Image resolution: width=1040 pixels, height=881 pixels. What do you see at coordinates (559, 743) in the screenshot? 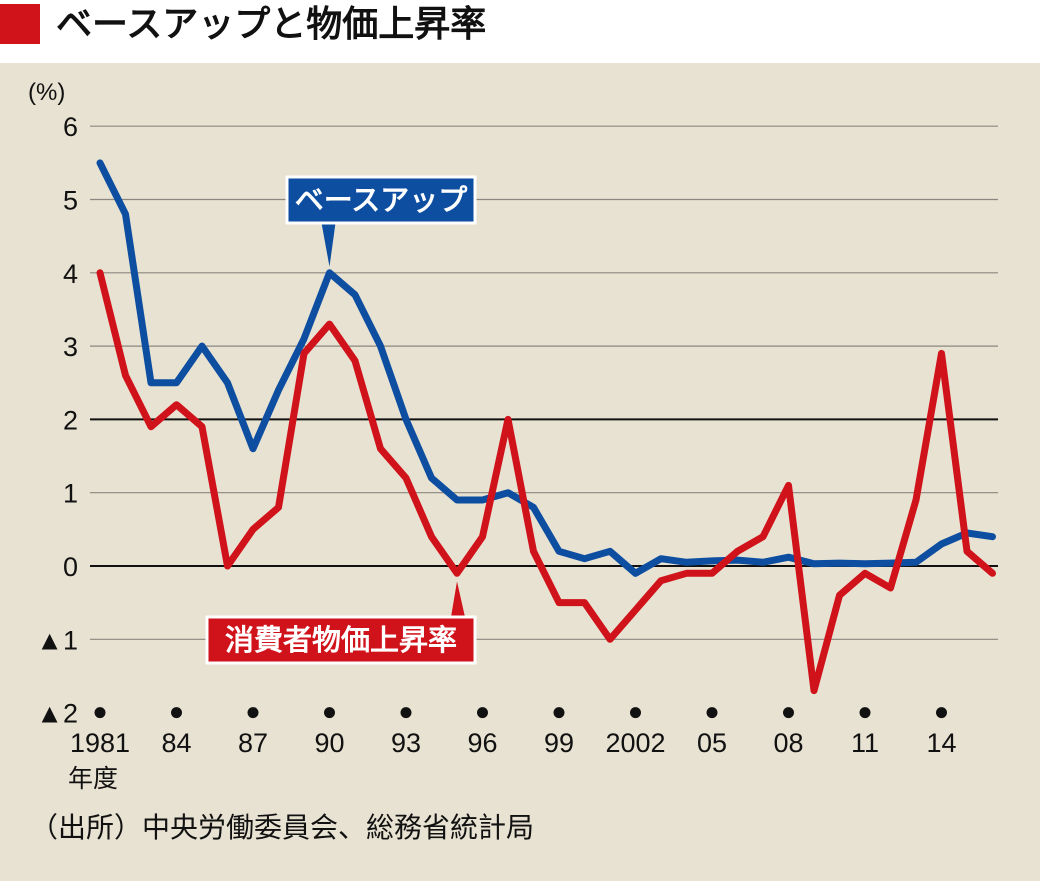
I see `x-tick-label: 99` at bounding box center [559, 743].